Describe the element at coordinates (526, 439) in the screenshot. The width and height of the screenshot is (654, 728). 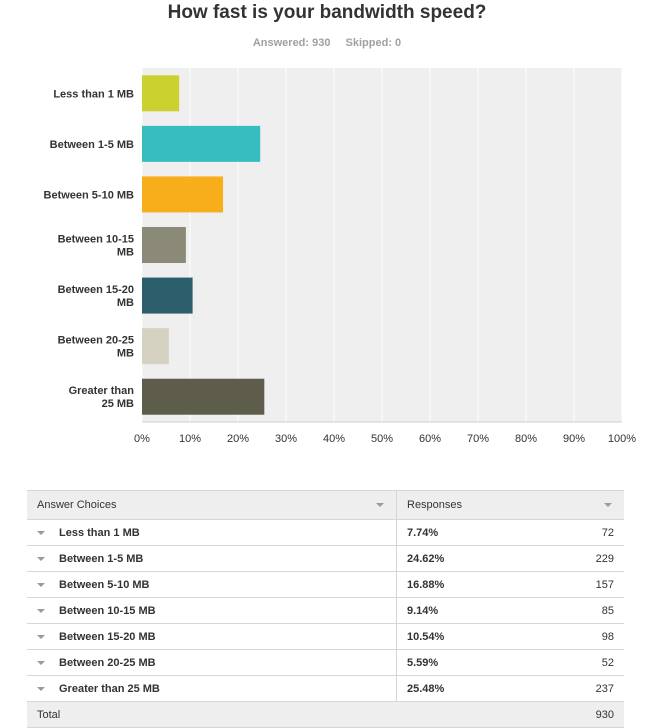
I see `x-tick-label: 80%` at that location.